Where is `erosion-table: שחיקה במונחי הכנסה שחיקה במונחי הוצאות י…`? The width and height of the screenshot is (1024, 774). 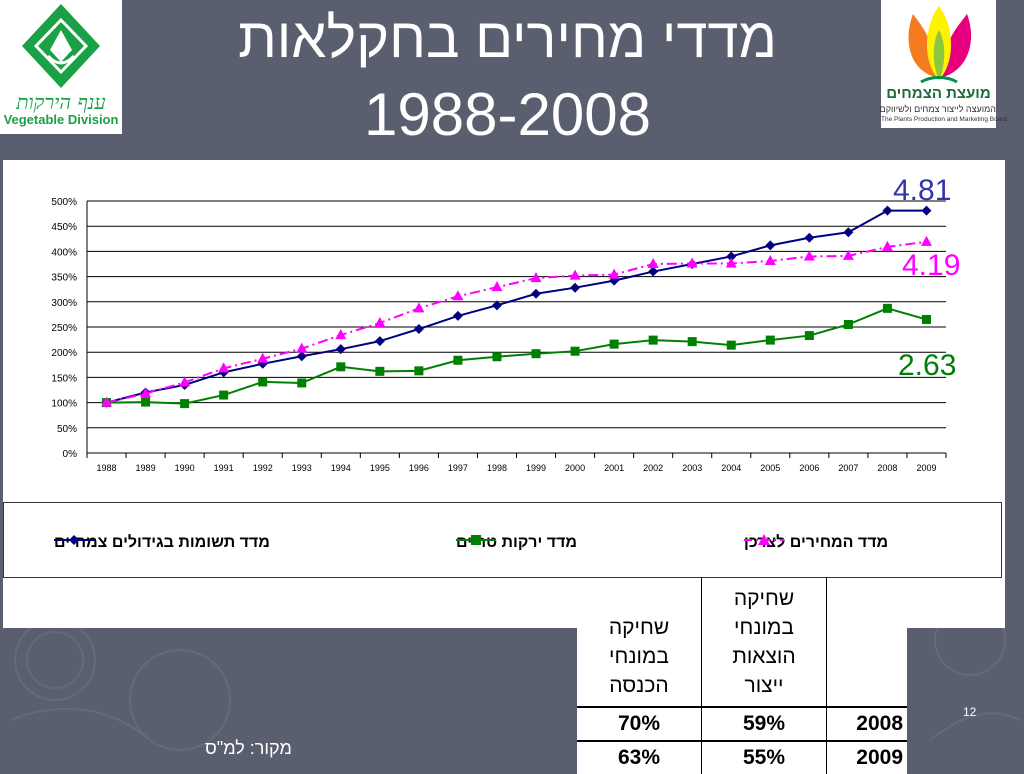
erosion-table: שחיקה במונחי הכנסה שחיקה במונחי הוצאות י… is located at coordinates (742, 676).